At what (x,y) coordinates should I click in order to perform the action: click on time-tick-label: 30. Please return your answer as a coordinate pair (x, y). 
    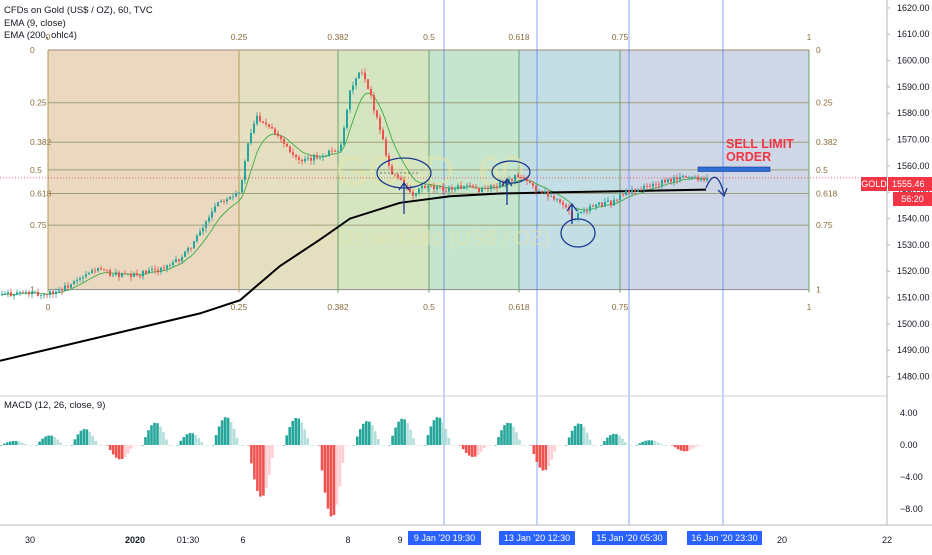
    Looking at the image, I should click on (30, 540).